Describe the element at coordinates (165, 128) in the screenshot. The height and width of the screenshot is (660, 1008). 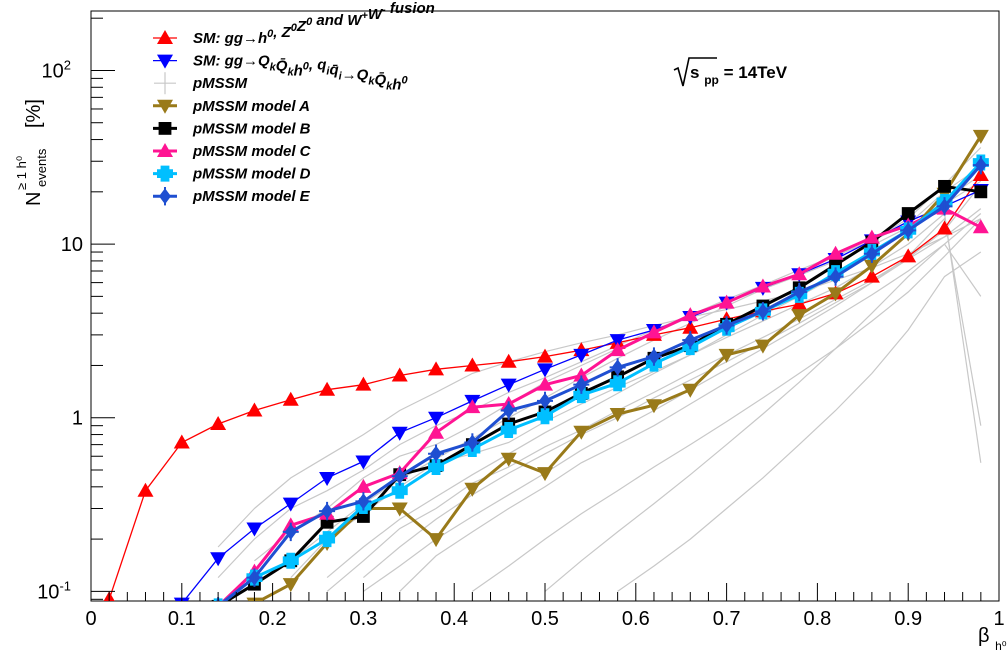
I see `legend-marker-B` at that location.